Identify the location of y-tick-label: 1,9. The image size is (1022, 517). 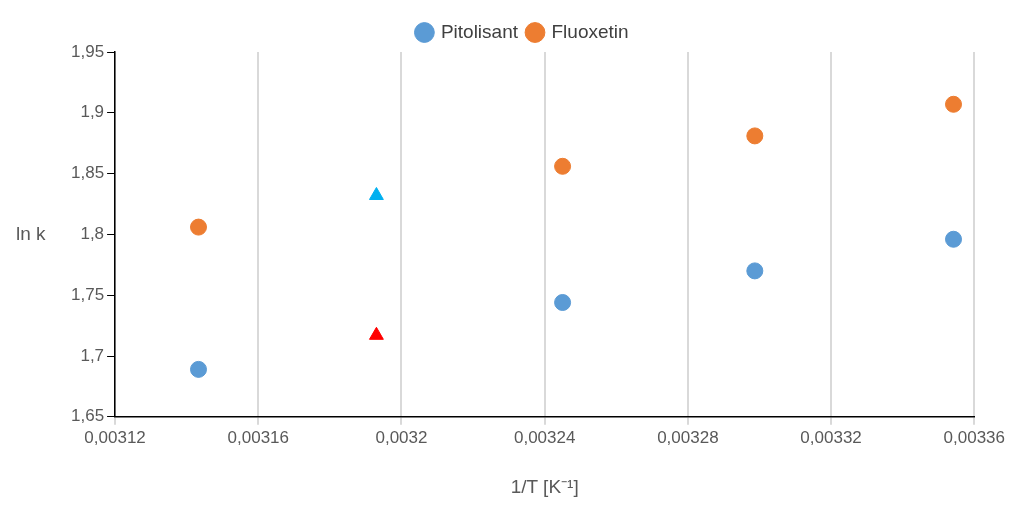
(92, 112).